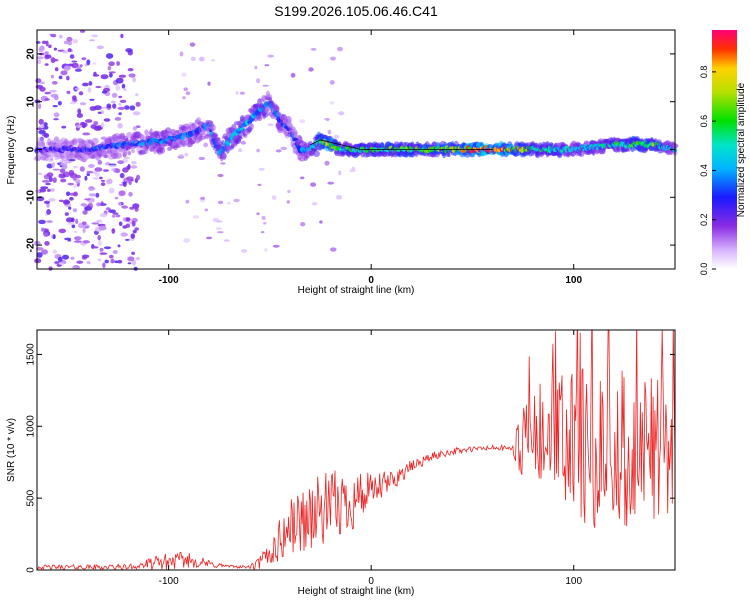 The image size is (750, 600). Describe the element at coordinates (704, 121) in the screenshot. I see `colorbar-tick-label: 0.6` at that location.